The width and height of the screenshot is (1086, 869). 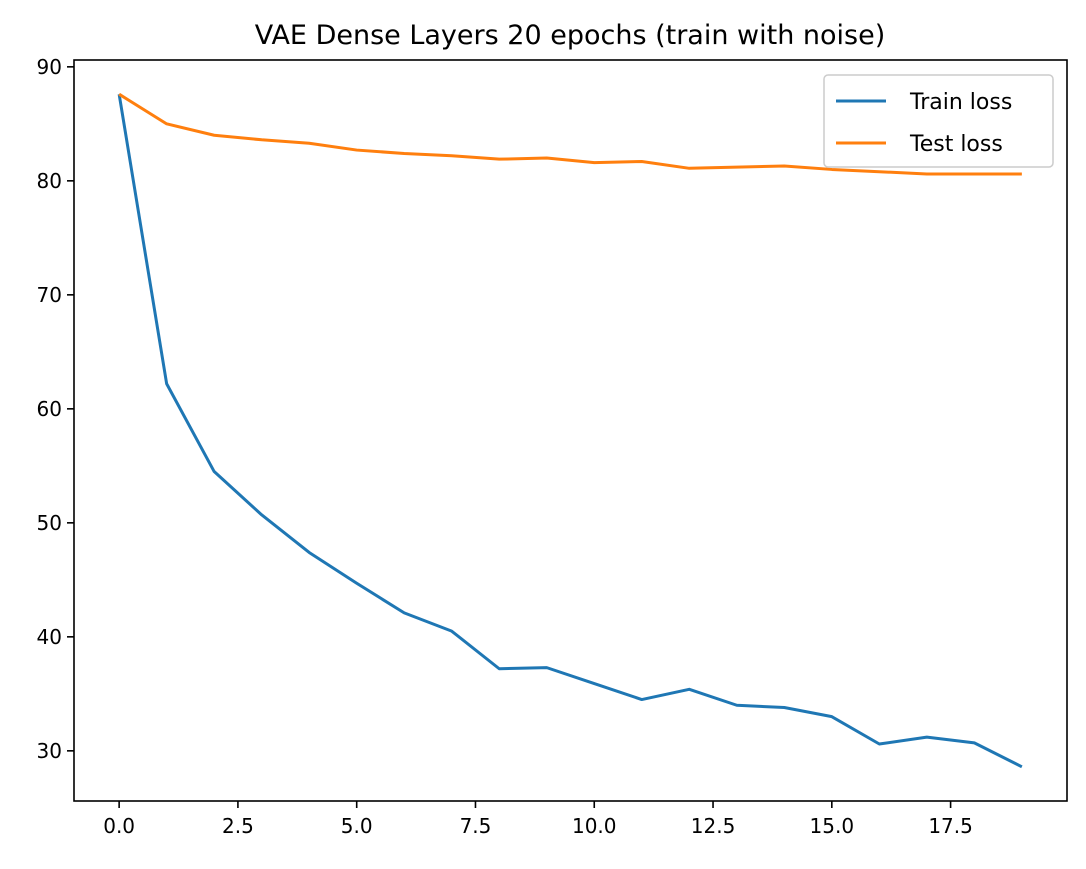 What do you see at coordinates (49, 523) in the screenshot?
I see `y-tick-label: 50` at bounding box center [49, 523].